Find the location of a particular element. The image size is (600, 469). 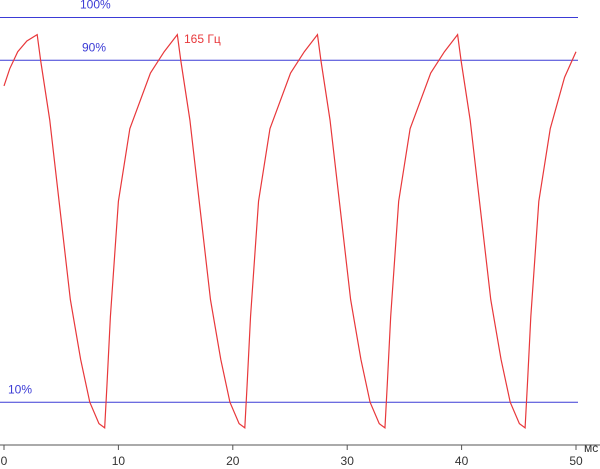

y-tick-label: 100% is located at coordinates (95, 6).